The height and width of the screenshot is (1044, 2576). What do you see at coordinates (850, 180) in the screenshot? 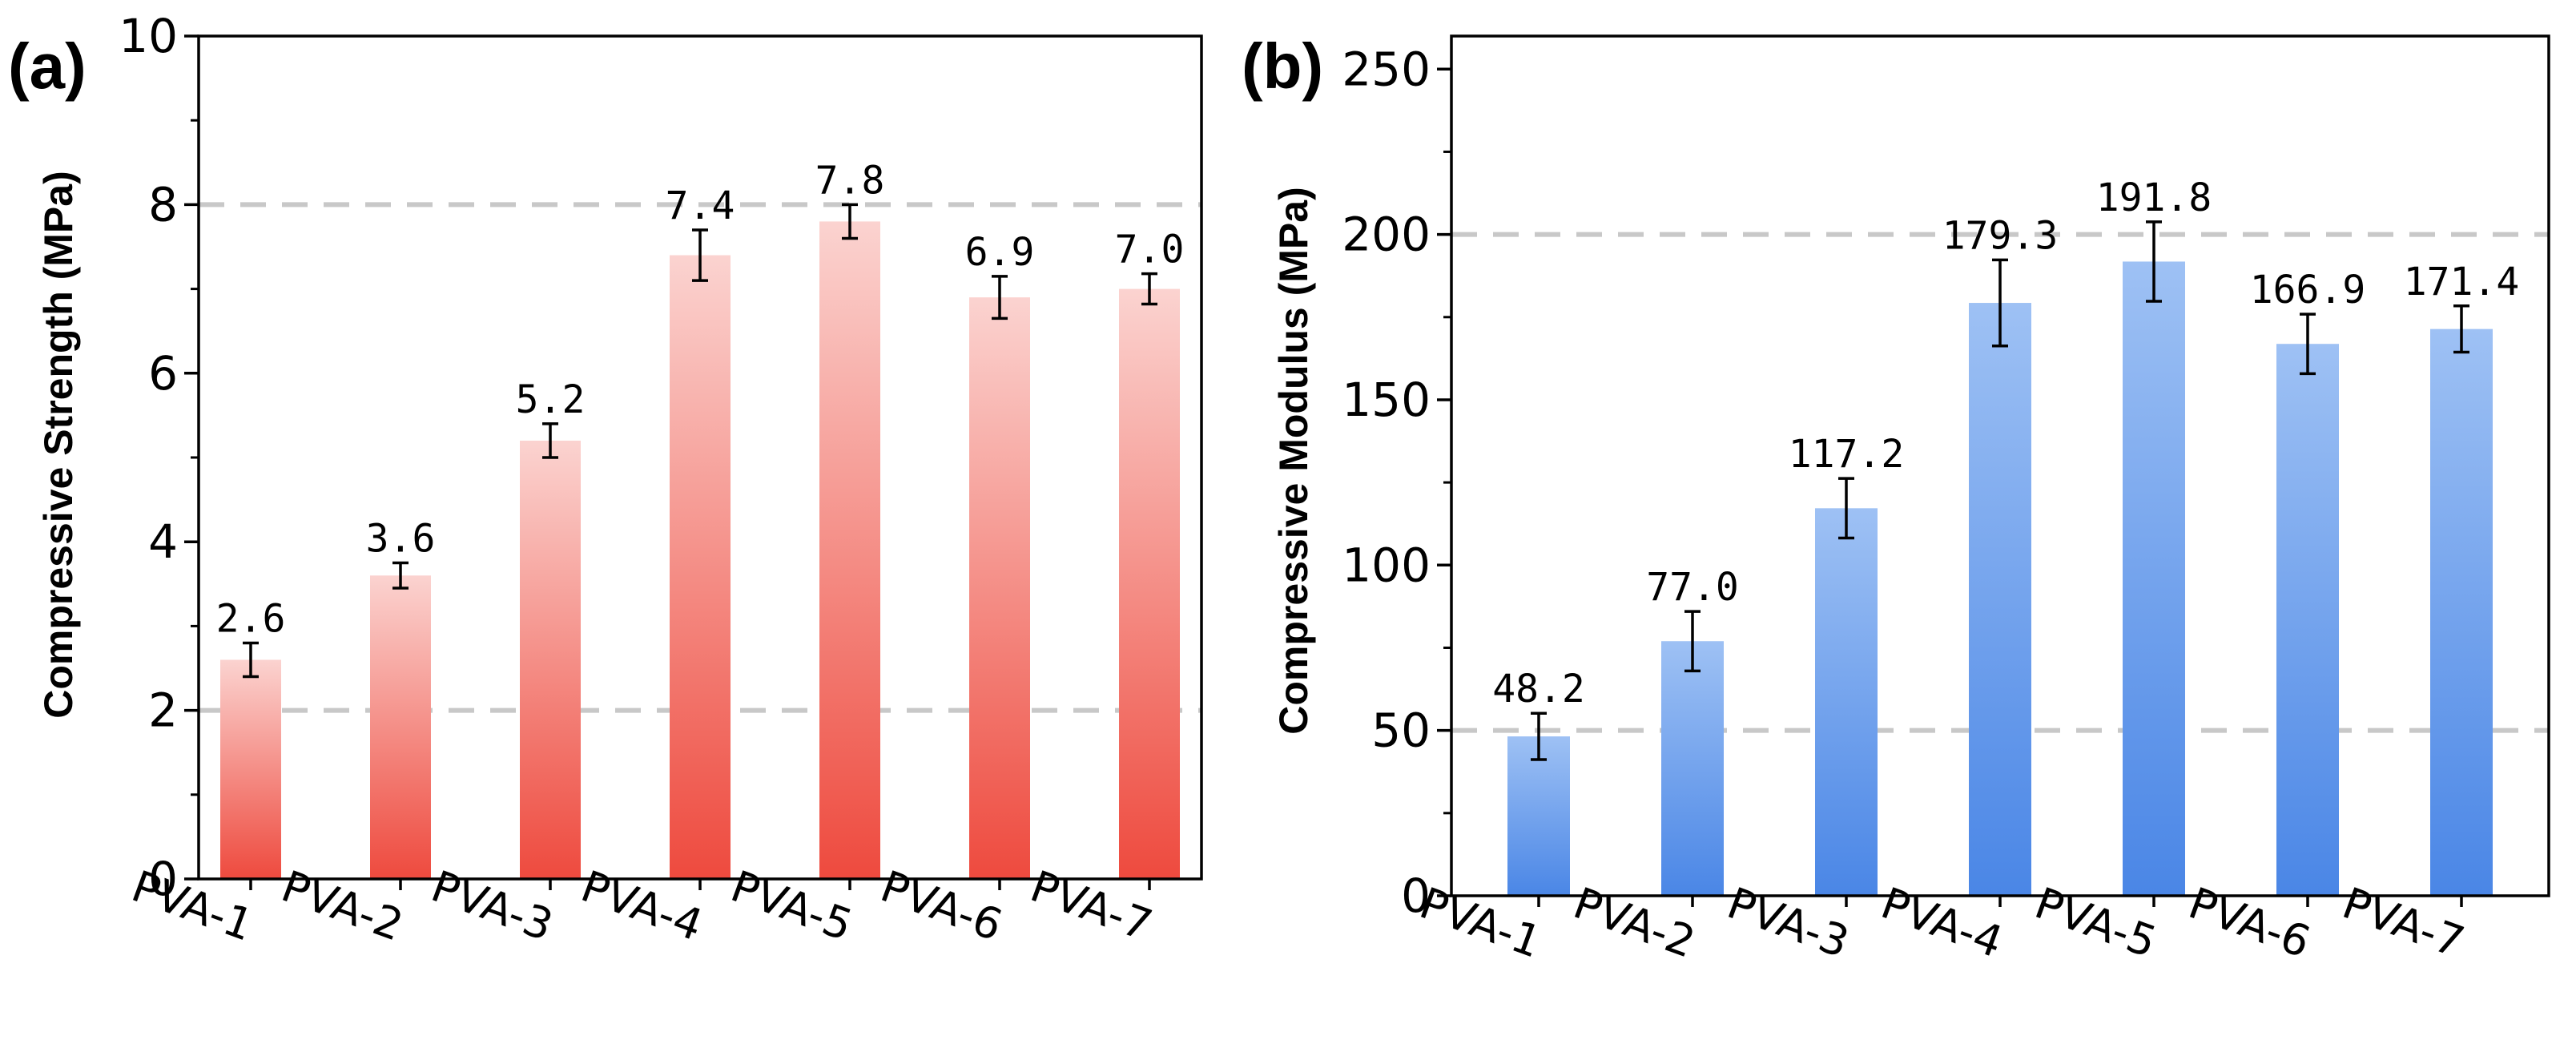
I see `data-label: 7.8` at bounding box center [850, 180].